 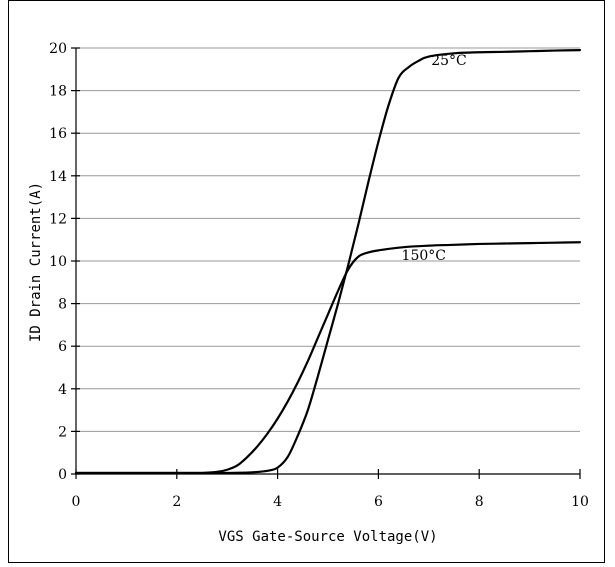 I want to click on annotation-25c: 25°C, so click(x=449, y=61).